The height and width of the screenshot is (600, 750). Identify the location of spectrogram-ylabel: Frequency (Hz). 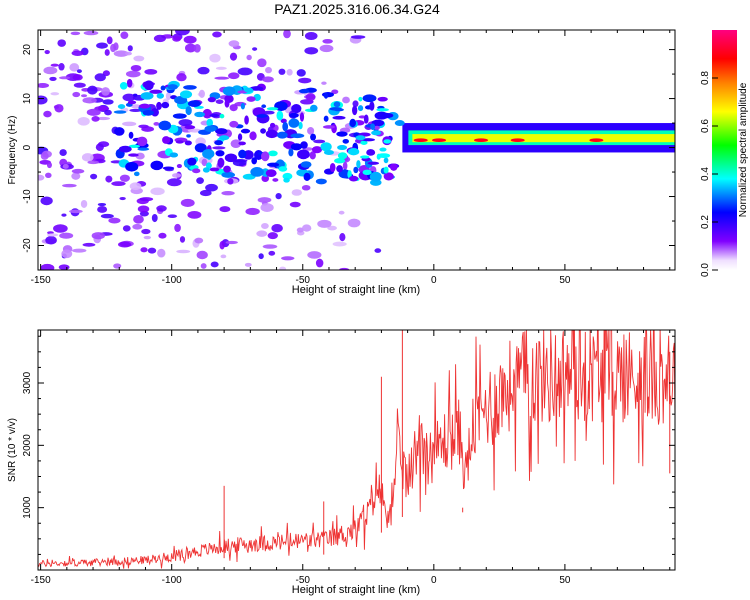
(12, 150).